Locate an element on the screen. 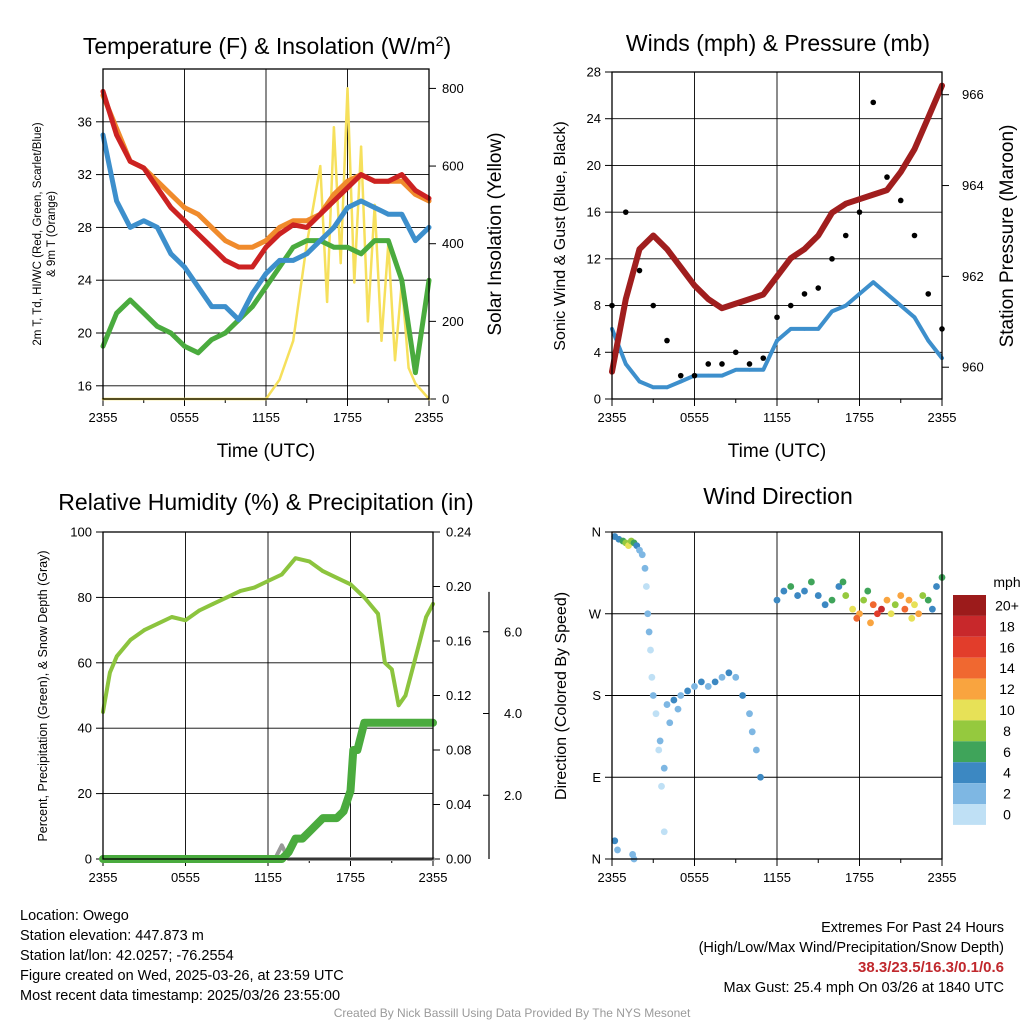 This screenshot has width=1024, height=1024. x-tick-label: 1155 is located at coordinates (268, 877).